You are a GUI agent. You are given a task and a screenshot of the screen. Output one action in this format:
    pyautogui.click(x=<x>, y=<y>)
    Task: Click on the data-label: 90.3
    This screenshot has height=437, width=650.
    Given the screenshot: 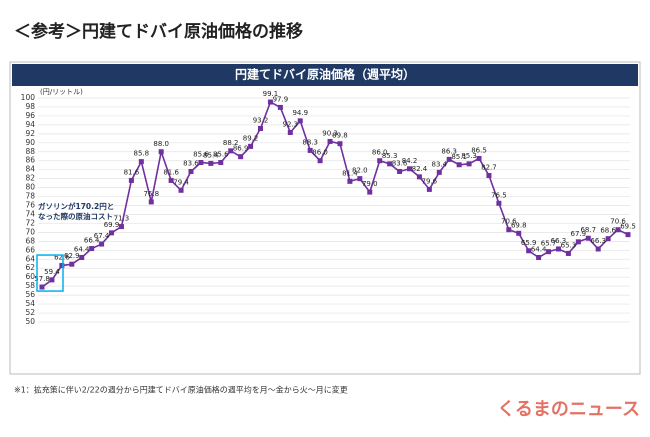 What is the action you would take?
    pyautogui.click(x=330, y=133)
    